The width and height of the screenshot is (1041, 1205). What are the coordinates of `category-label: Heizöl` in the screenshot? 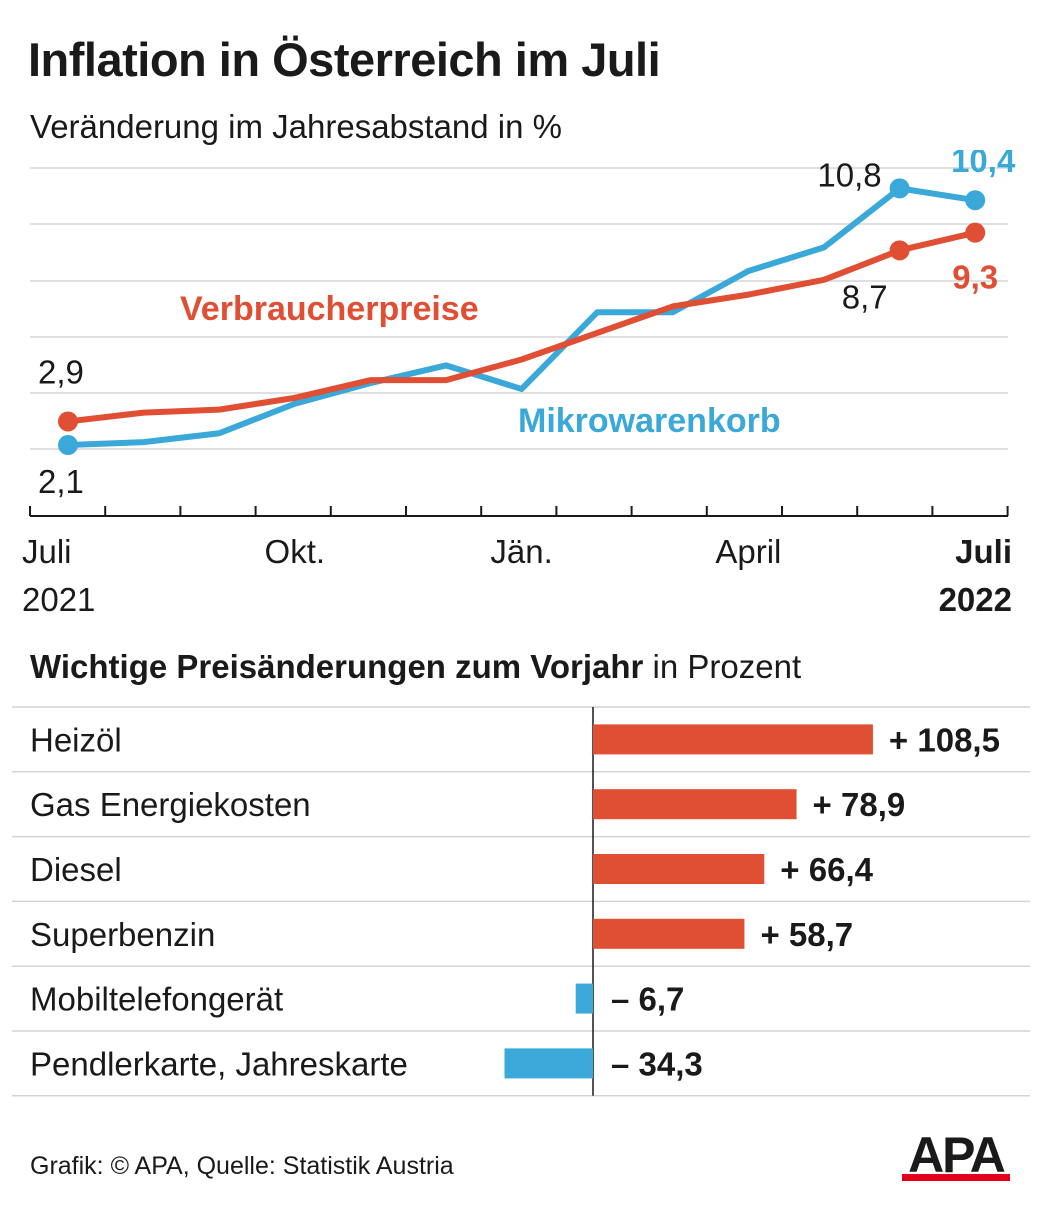 It's located at (76, 739).